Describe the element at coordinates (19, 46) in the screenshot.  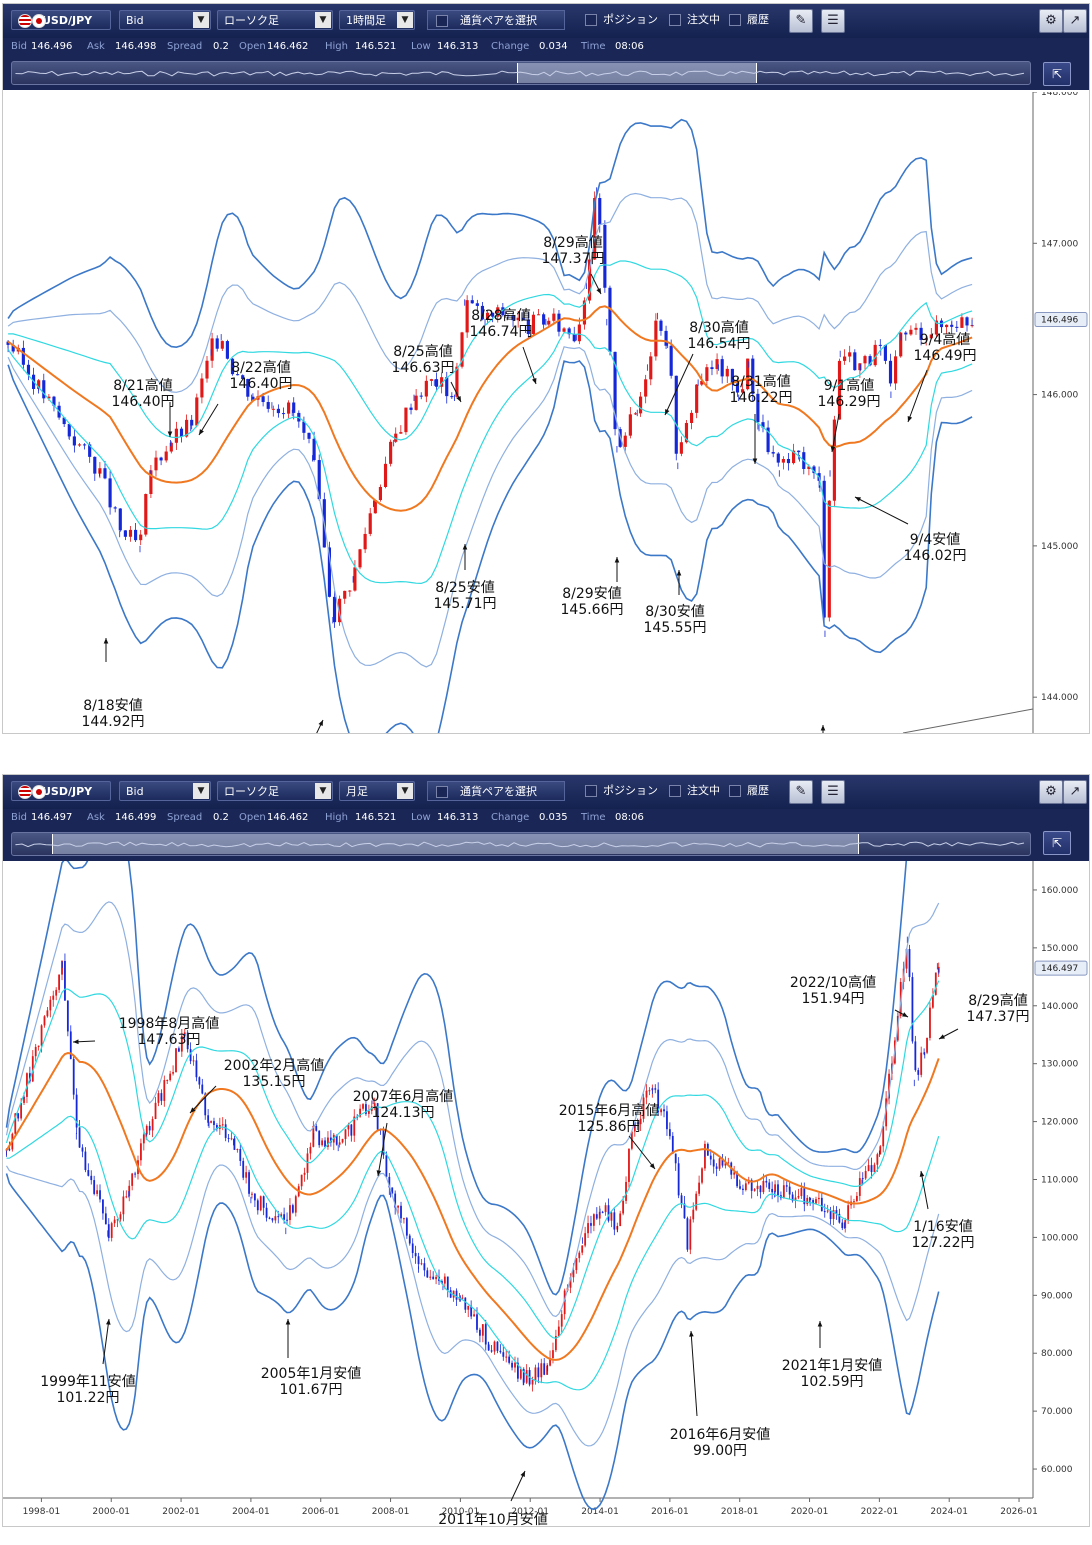
I see `bid-label: Bid` at that location.